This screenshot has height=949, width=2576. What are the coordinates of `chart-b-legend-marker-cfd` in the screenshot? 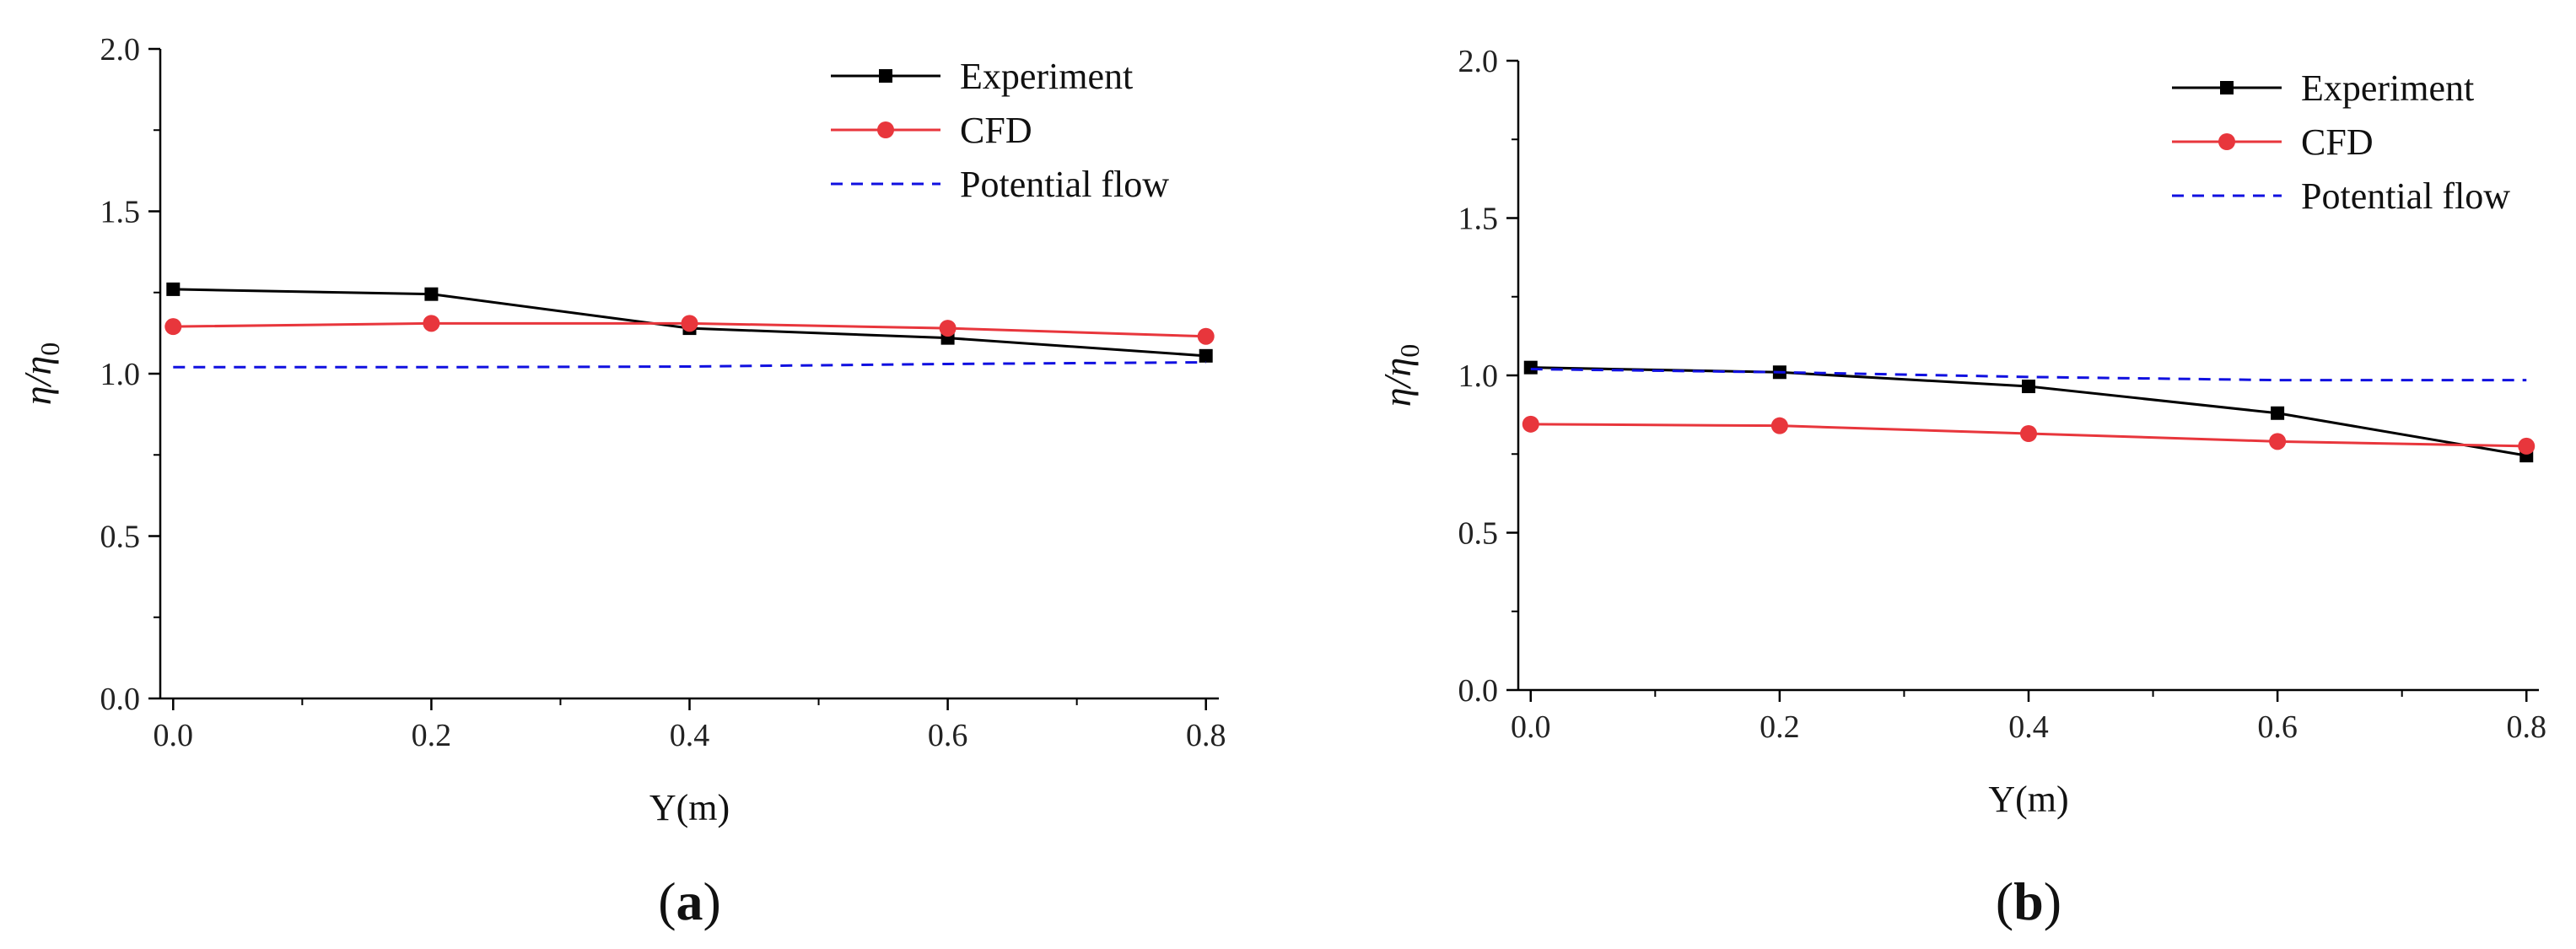 It's located at (2226, 141).